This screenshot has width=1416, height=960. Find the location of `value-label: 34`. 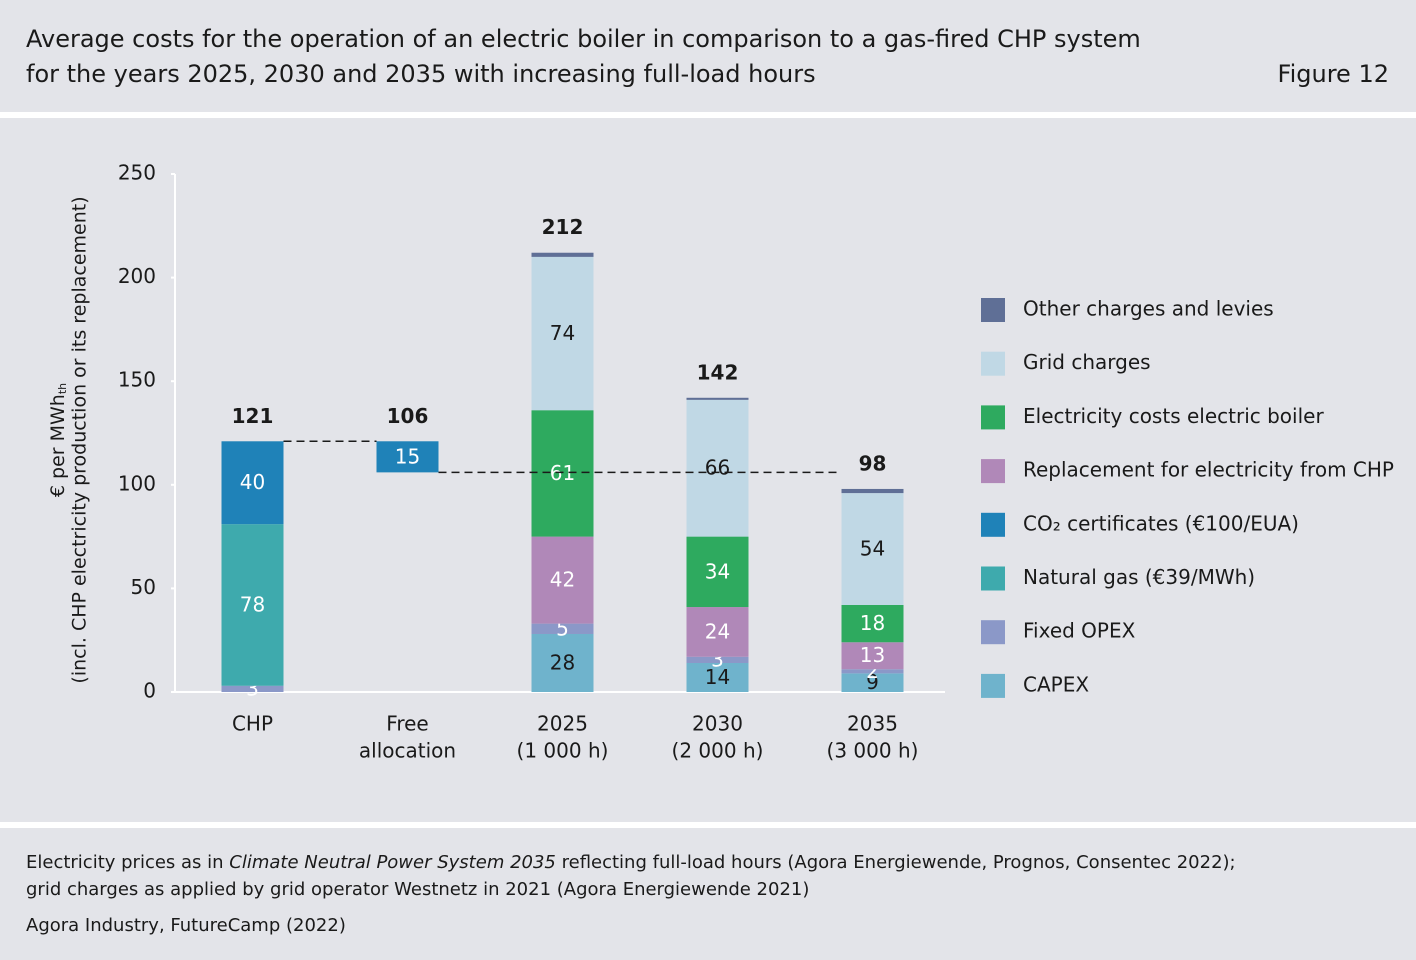

value-label: 34 is located at coordinates (717, 571).